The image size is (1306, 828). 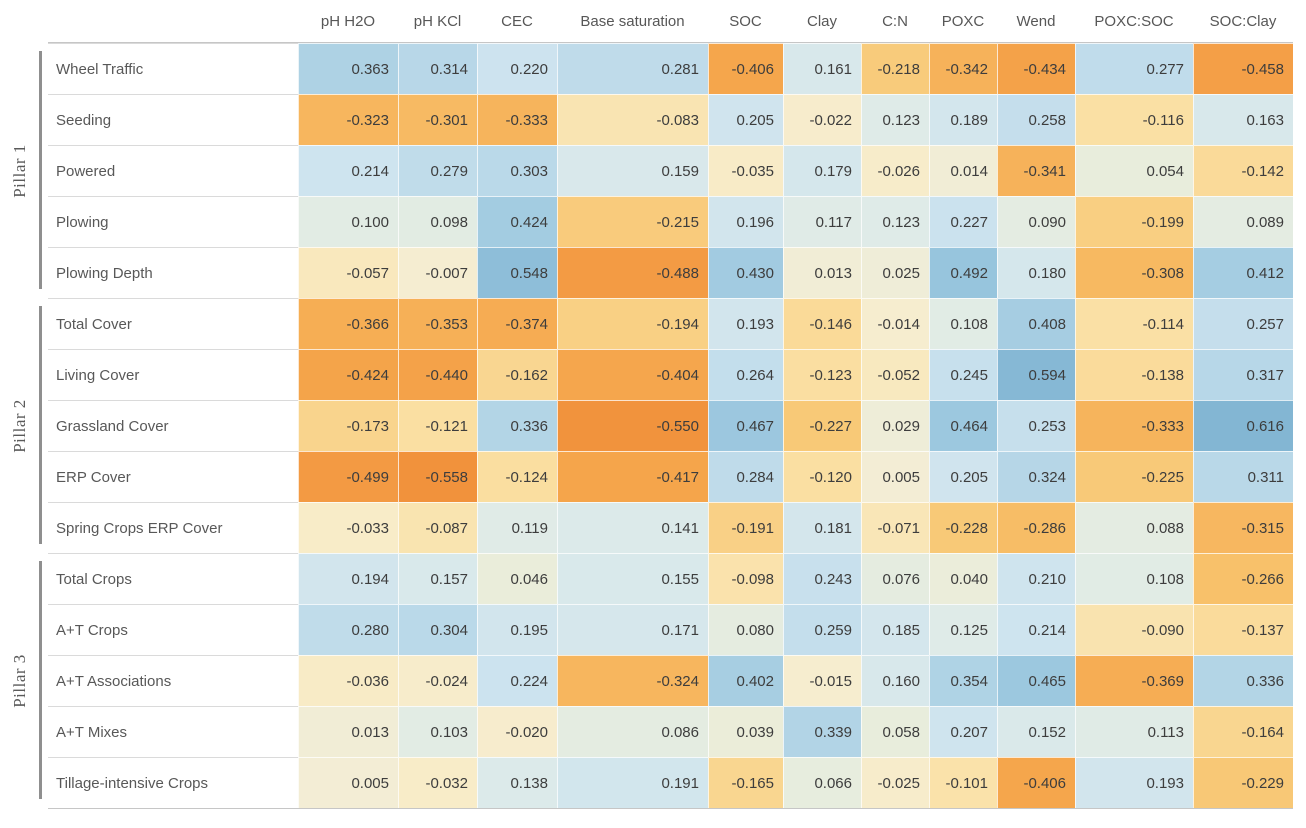 I want to click on column-header: Wend, so click(x=1036, y=21).